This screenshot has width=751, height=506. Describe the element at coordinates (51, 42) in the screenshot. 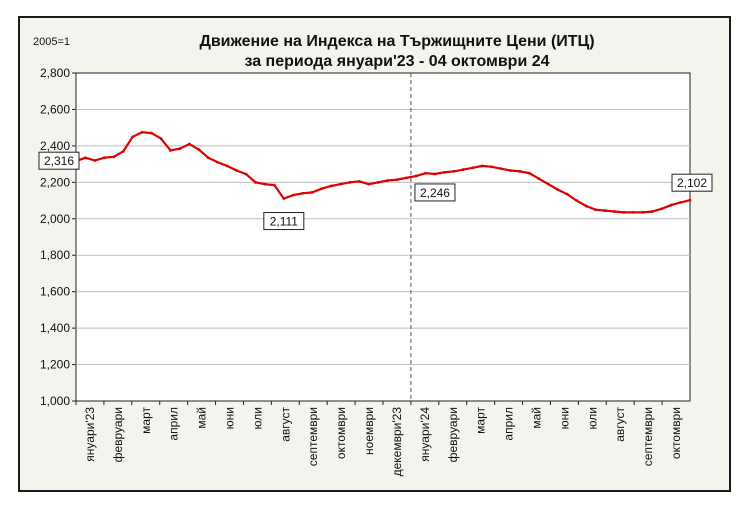

I see `unit-label: 2005=1` at that location.